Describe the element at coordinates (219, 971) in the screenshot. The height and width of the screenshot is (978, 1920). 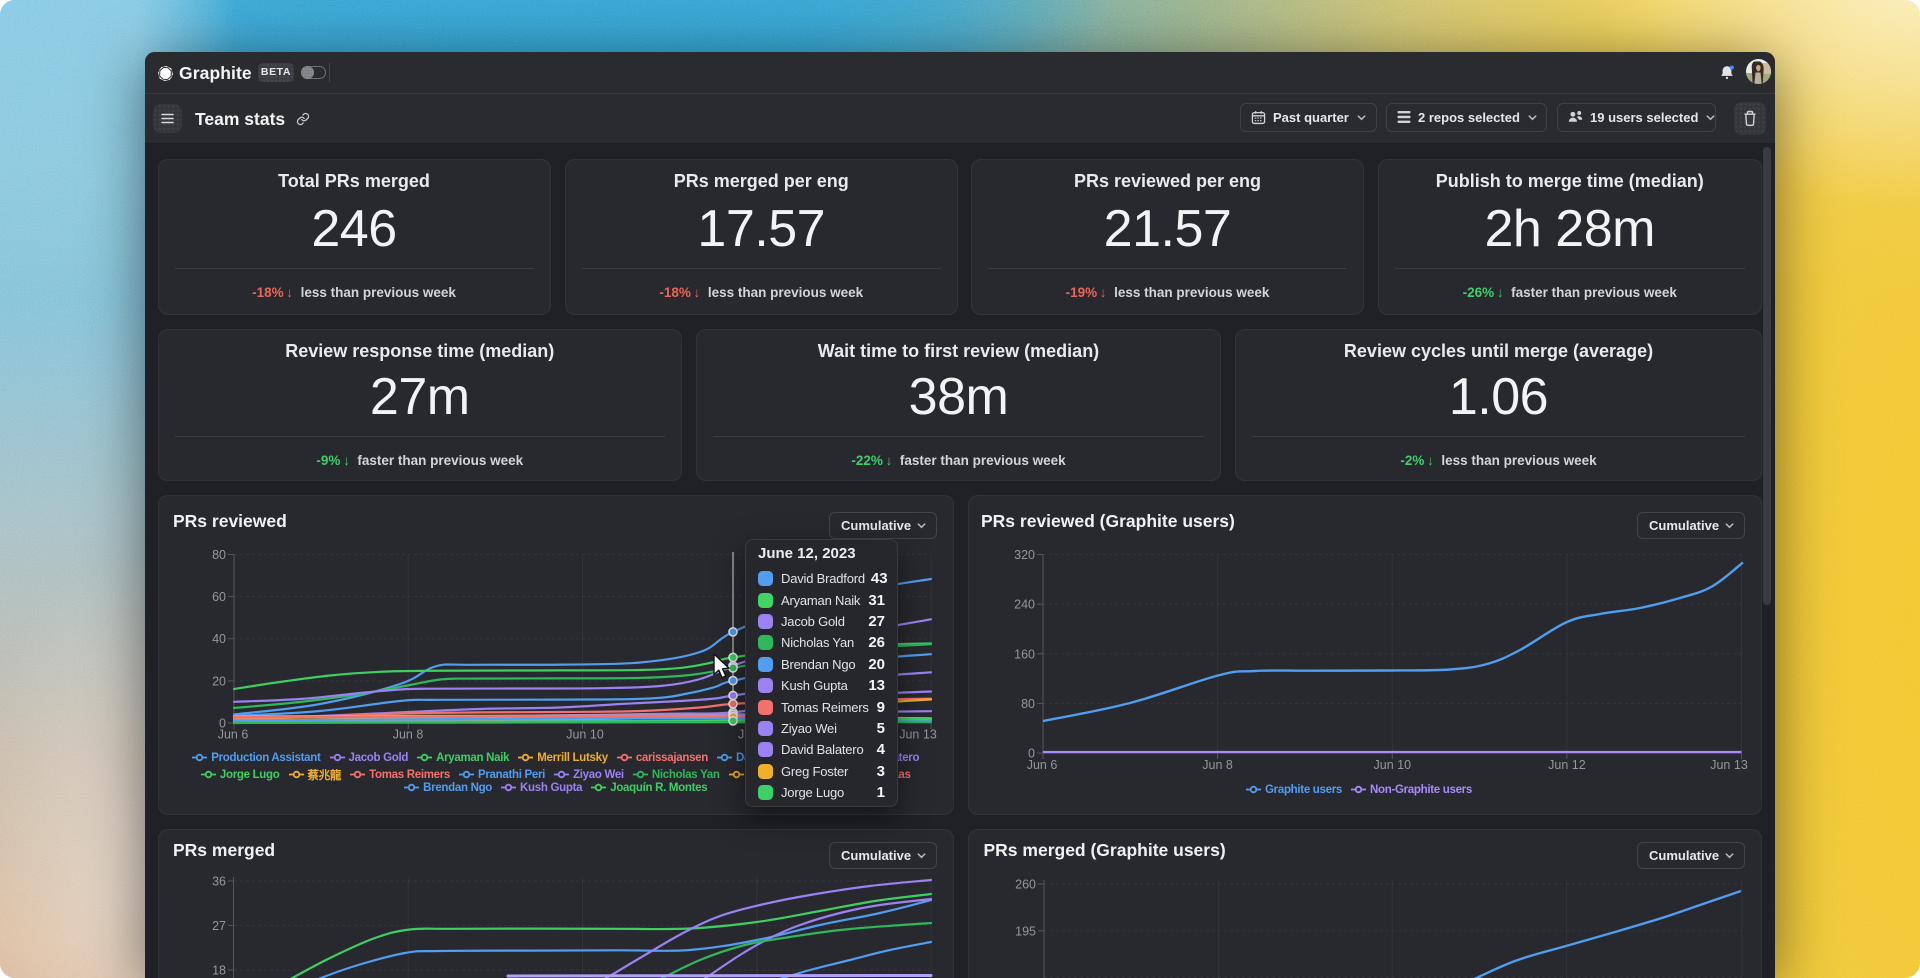
I see `svg-text: 18` at that location.